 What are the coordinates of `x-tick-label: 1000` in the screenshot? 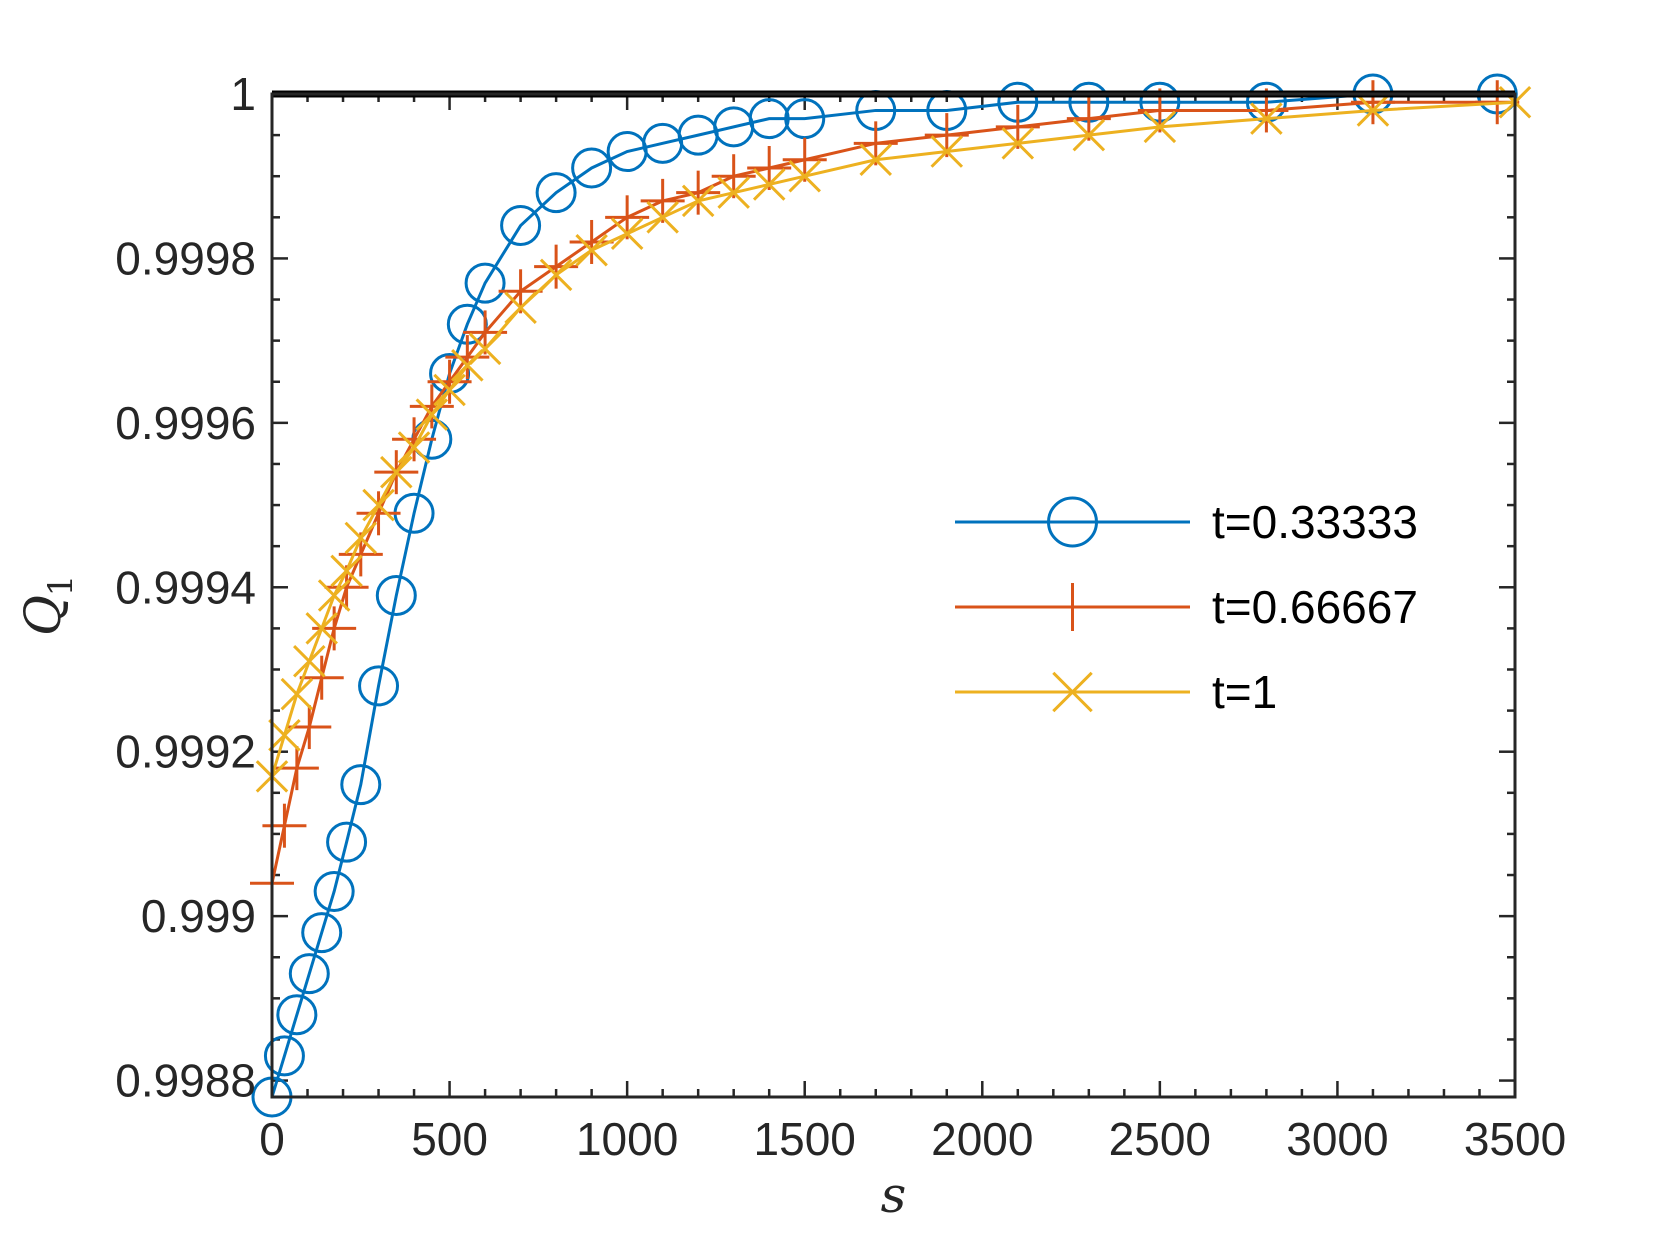 It's located at (627, 1139).